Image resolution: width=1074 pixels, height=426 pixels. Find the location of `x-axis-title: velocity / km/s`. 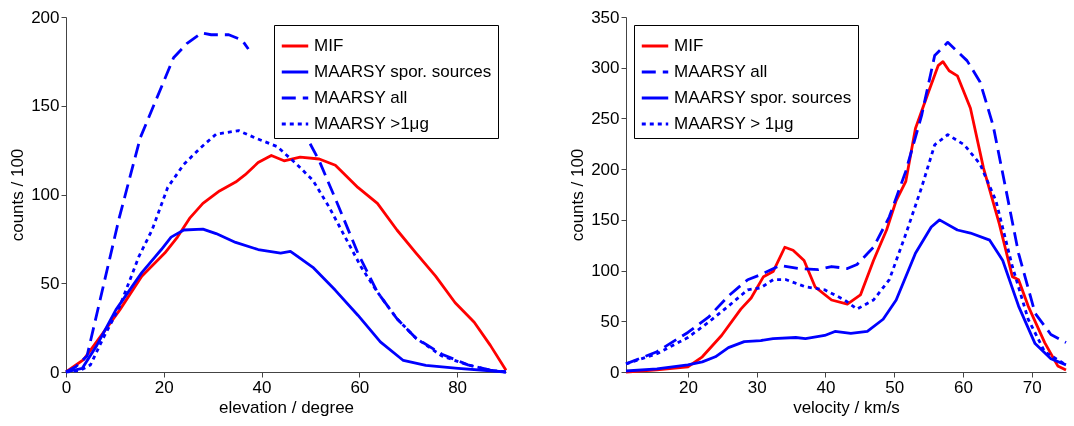

x-axis-title: velocity / km/s is located at coordinates (846, 407).